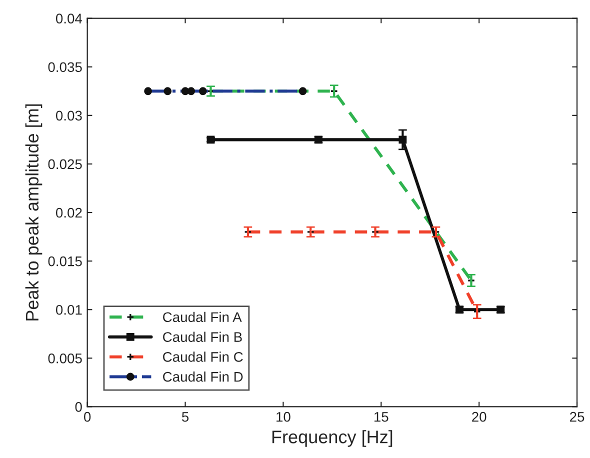  What do you see at coordinates (69, 19) in the screenshot?
I see `y-tick-label: 0.04` at bounding box center [69, 19].